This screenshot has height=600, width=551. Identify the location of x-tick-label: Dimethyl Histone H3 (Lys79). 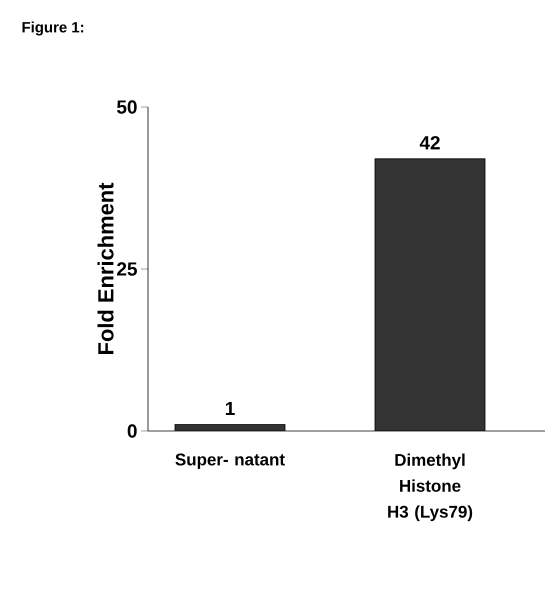
(430, 488).